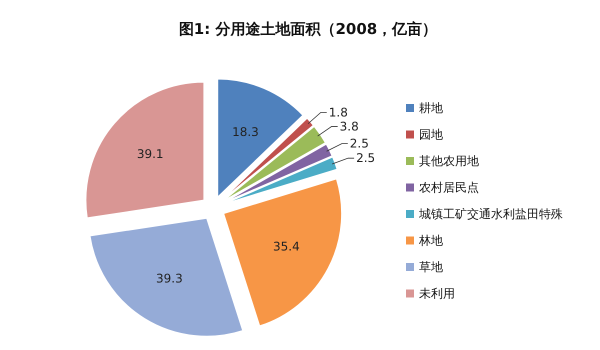 The width and height of the screenshot is (600, 350). What do you see at coordinates (449, 187) in the screenshot?
I see `legend-label: 农村居民点` at bounding box center [449, 187].